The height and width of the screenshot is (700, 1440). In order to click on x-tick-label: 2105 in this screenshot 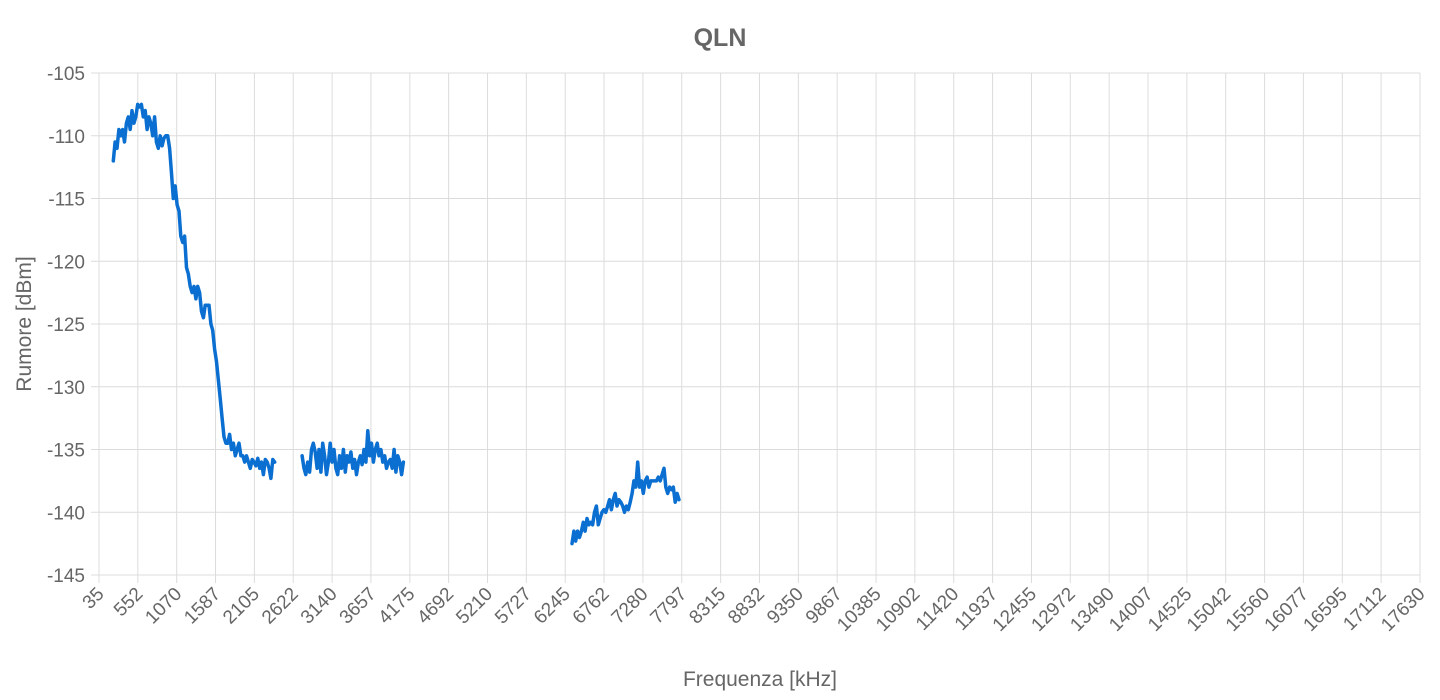, I will do `click(241, 606)`.